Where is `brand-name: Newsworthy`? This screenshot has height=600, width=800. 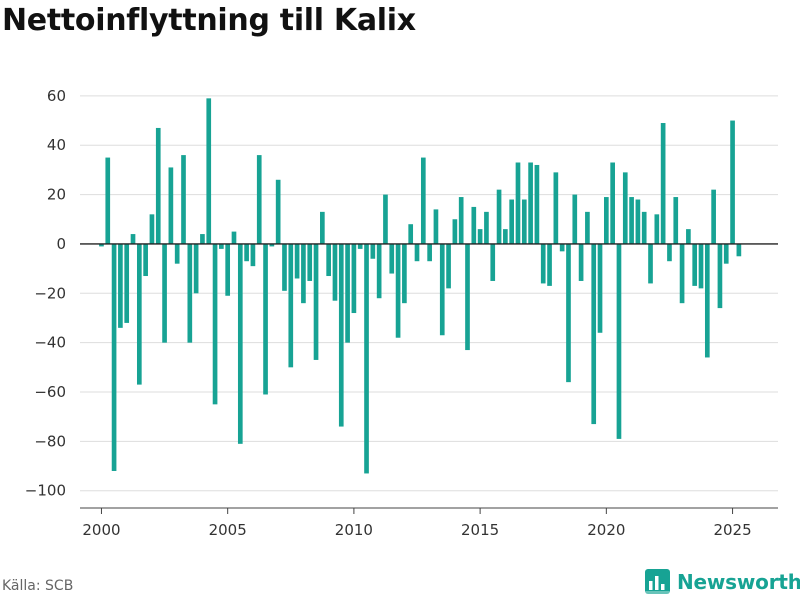 brand-name: Newsworthy is located at coordinates (738, 581).